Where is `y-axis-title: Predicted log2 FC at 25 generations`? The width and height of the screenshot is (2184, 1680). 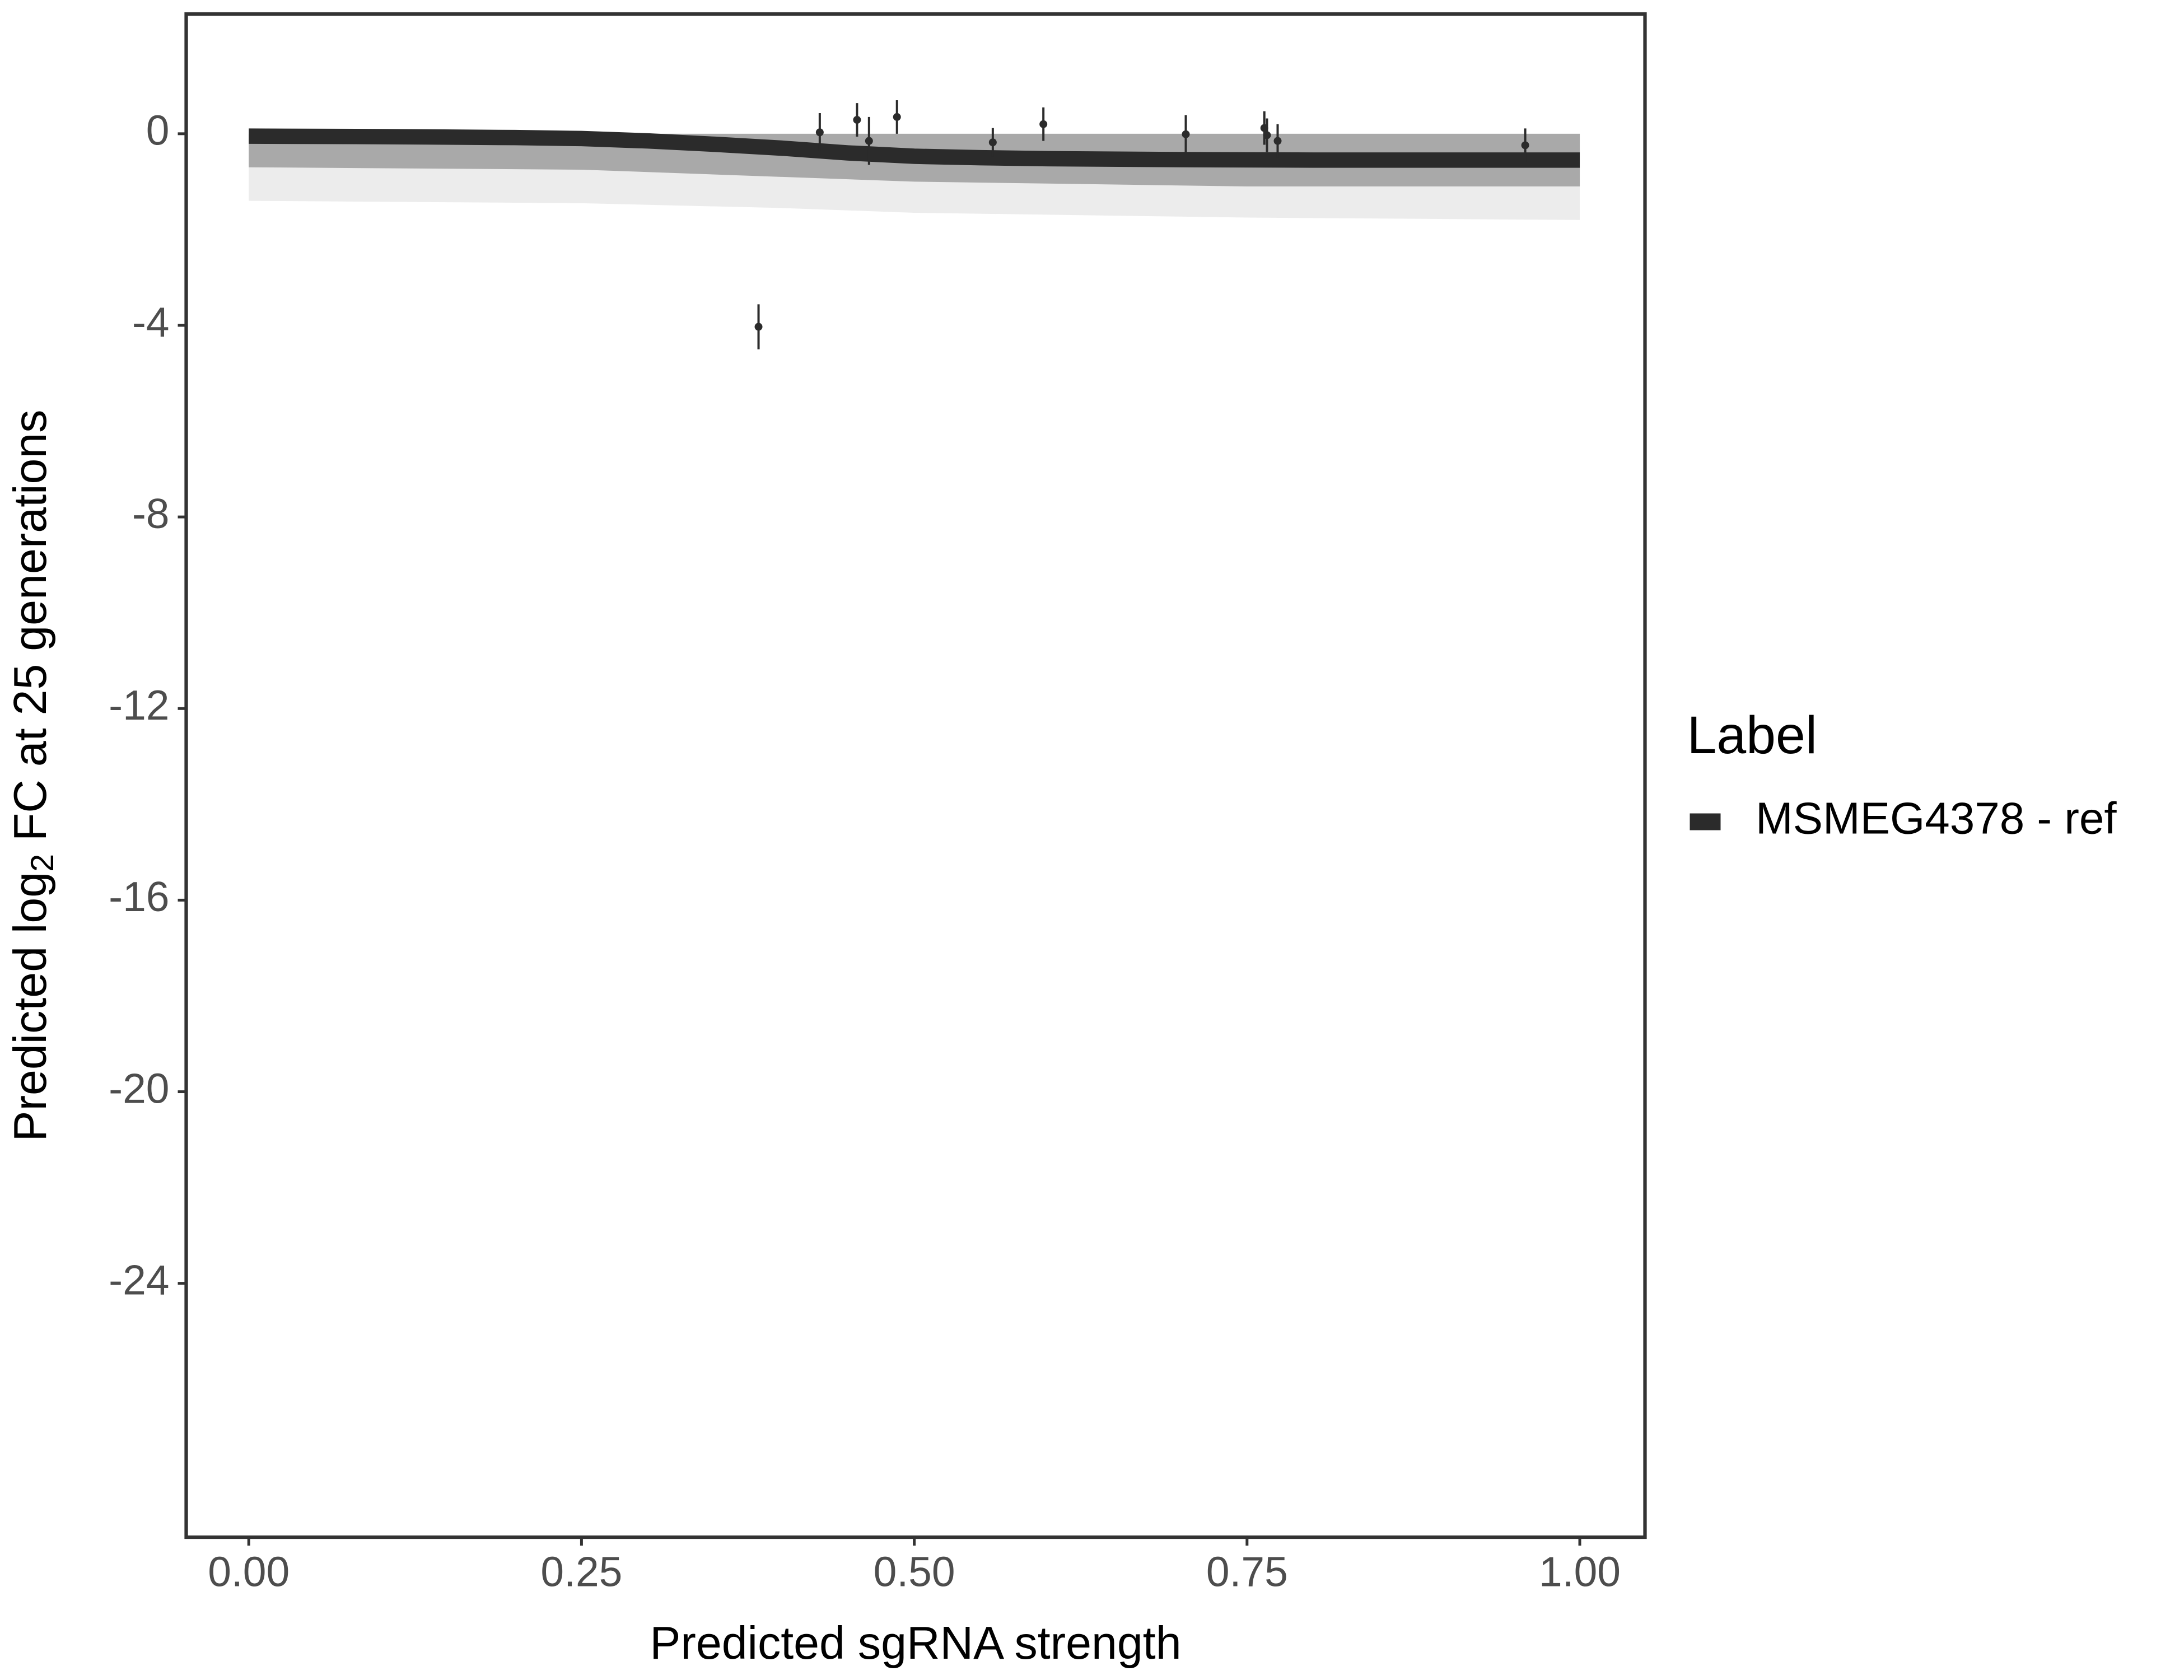
y-axis-title: Predicted log2 FC at 25 generations is located at coordinates (32, 776).